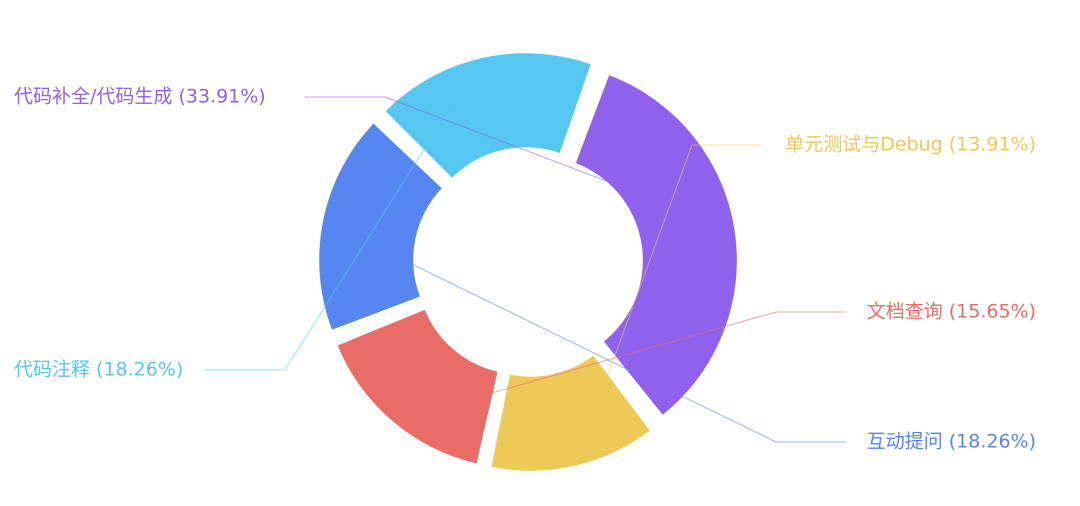 This screenshot has width=1080, height=506. I want to click on slice-label-5: 代码注释 (18.26%), so click(98, 370).